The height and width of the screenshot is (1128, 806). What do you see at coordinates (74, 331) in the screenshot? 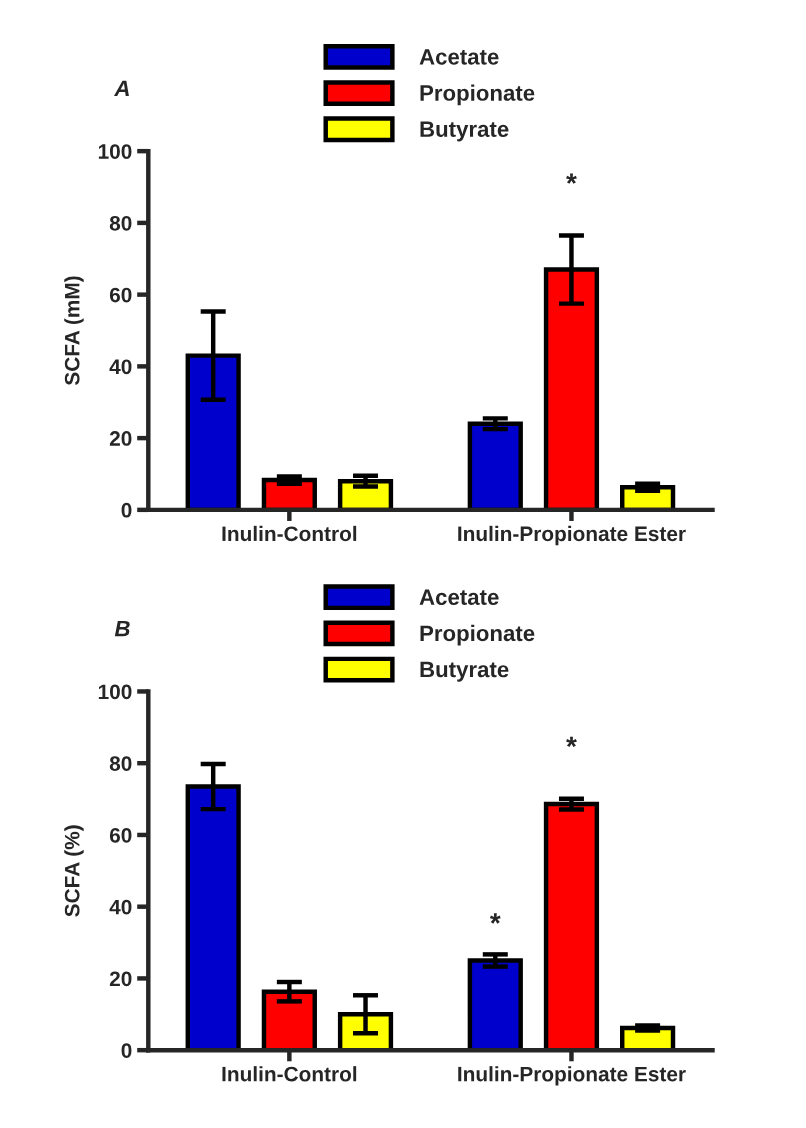
I see `y-axis-title: SCFA (mM)` at bounding box center [74, 331].